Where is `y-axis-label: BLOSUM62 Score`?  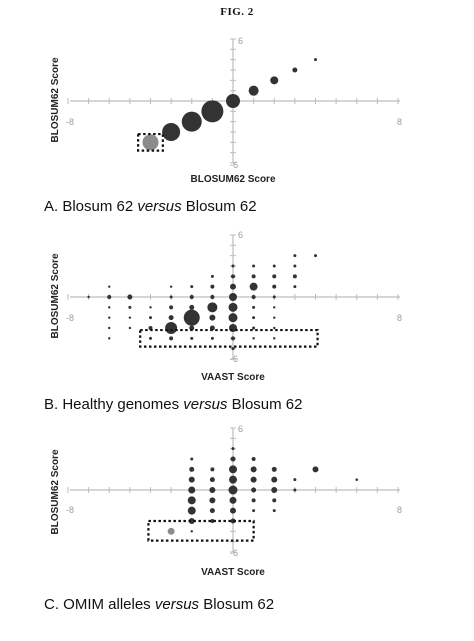 y-axis-label: BLOSUM62 Score is located at coordinates (55, 491).